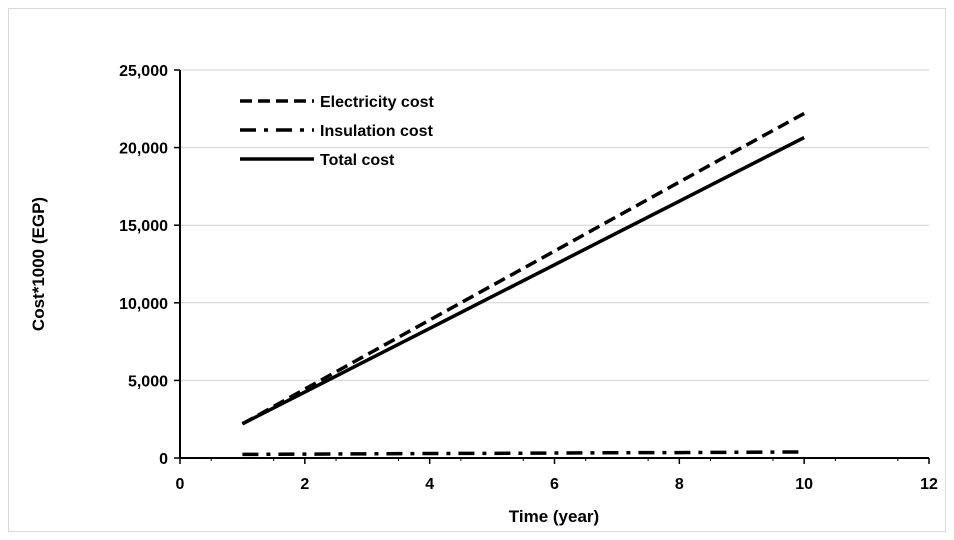 This screenshot has height=540, width=954. What do you see at coordinates (38, 264) in the screenshot?
I see `y-axis-title: Cost*1000 (EGP)` at bounding box center [38, 264].